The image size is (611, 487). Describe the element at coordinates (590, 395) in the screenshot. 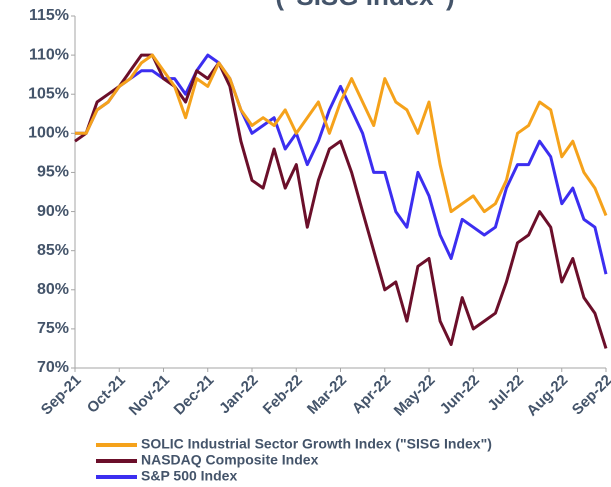

I see `x-tick-label: Sep-22` at that location.